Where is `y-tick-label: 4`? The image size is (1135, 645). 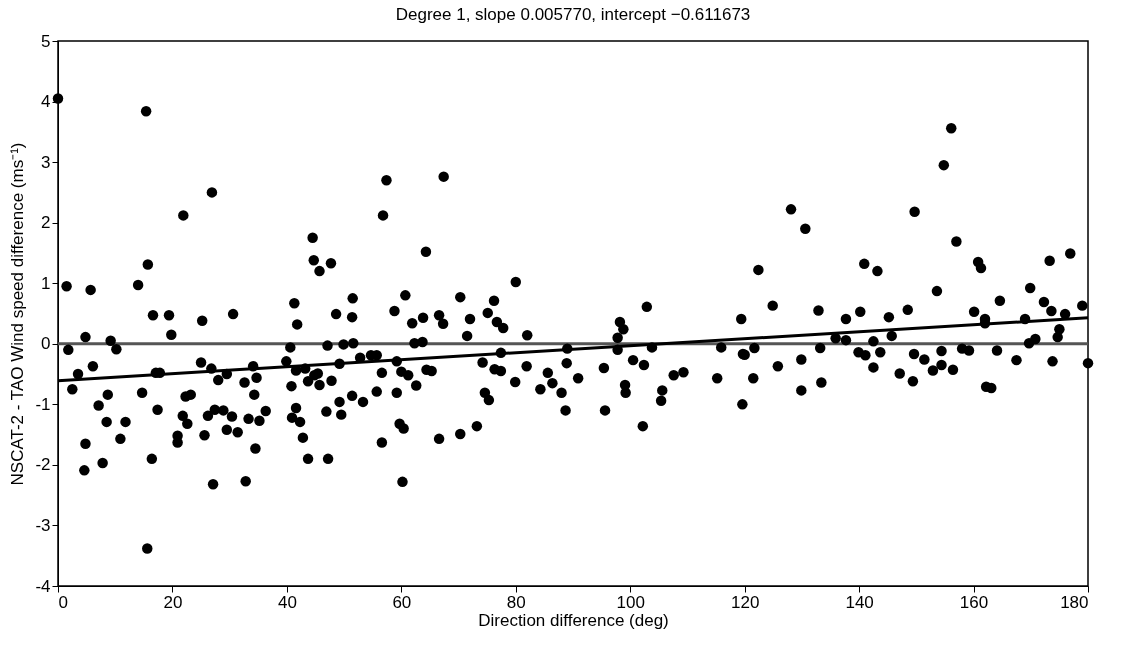
y-tick-label: 4 is located at coordinates (46, 102).